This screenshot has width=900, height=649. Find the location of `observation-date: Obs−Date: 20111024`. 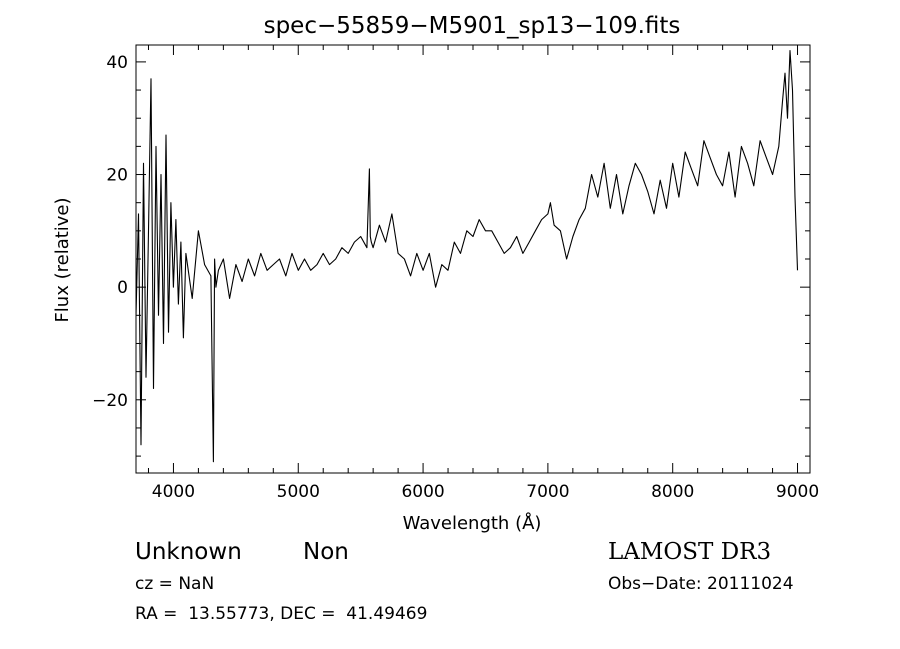

observation-date: Obs−Date: 20111024 is located at coordinates (701, 584).